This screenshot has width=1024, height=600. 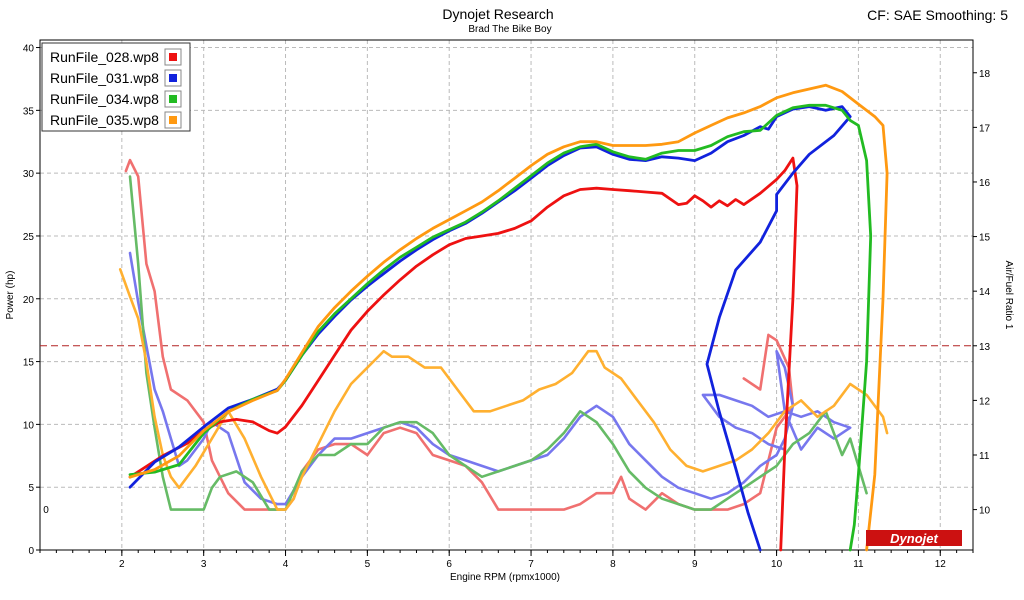 What do you see at coordinates (10, 295) in the screenshot?
I see `y-axis-title: Power (hp)` at bounding box center [10, 295].